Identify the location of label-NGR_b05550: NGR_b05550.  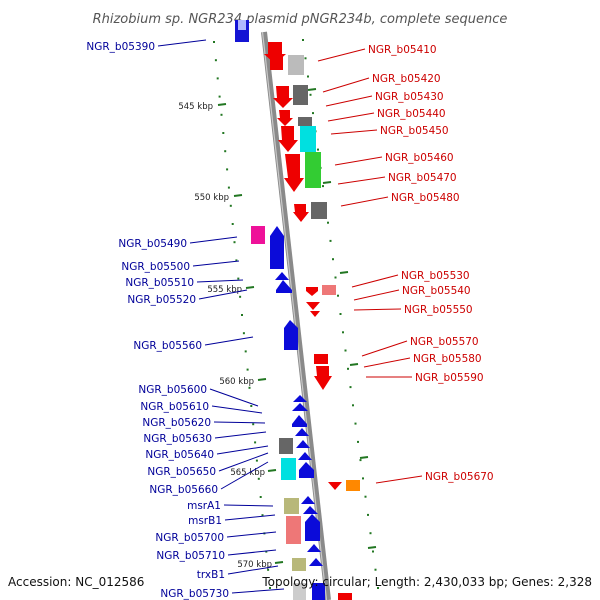
(438, 310).